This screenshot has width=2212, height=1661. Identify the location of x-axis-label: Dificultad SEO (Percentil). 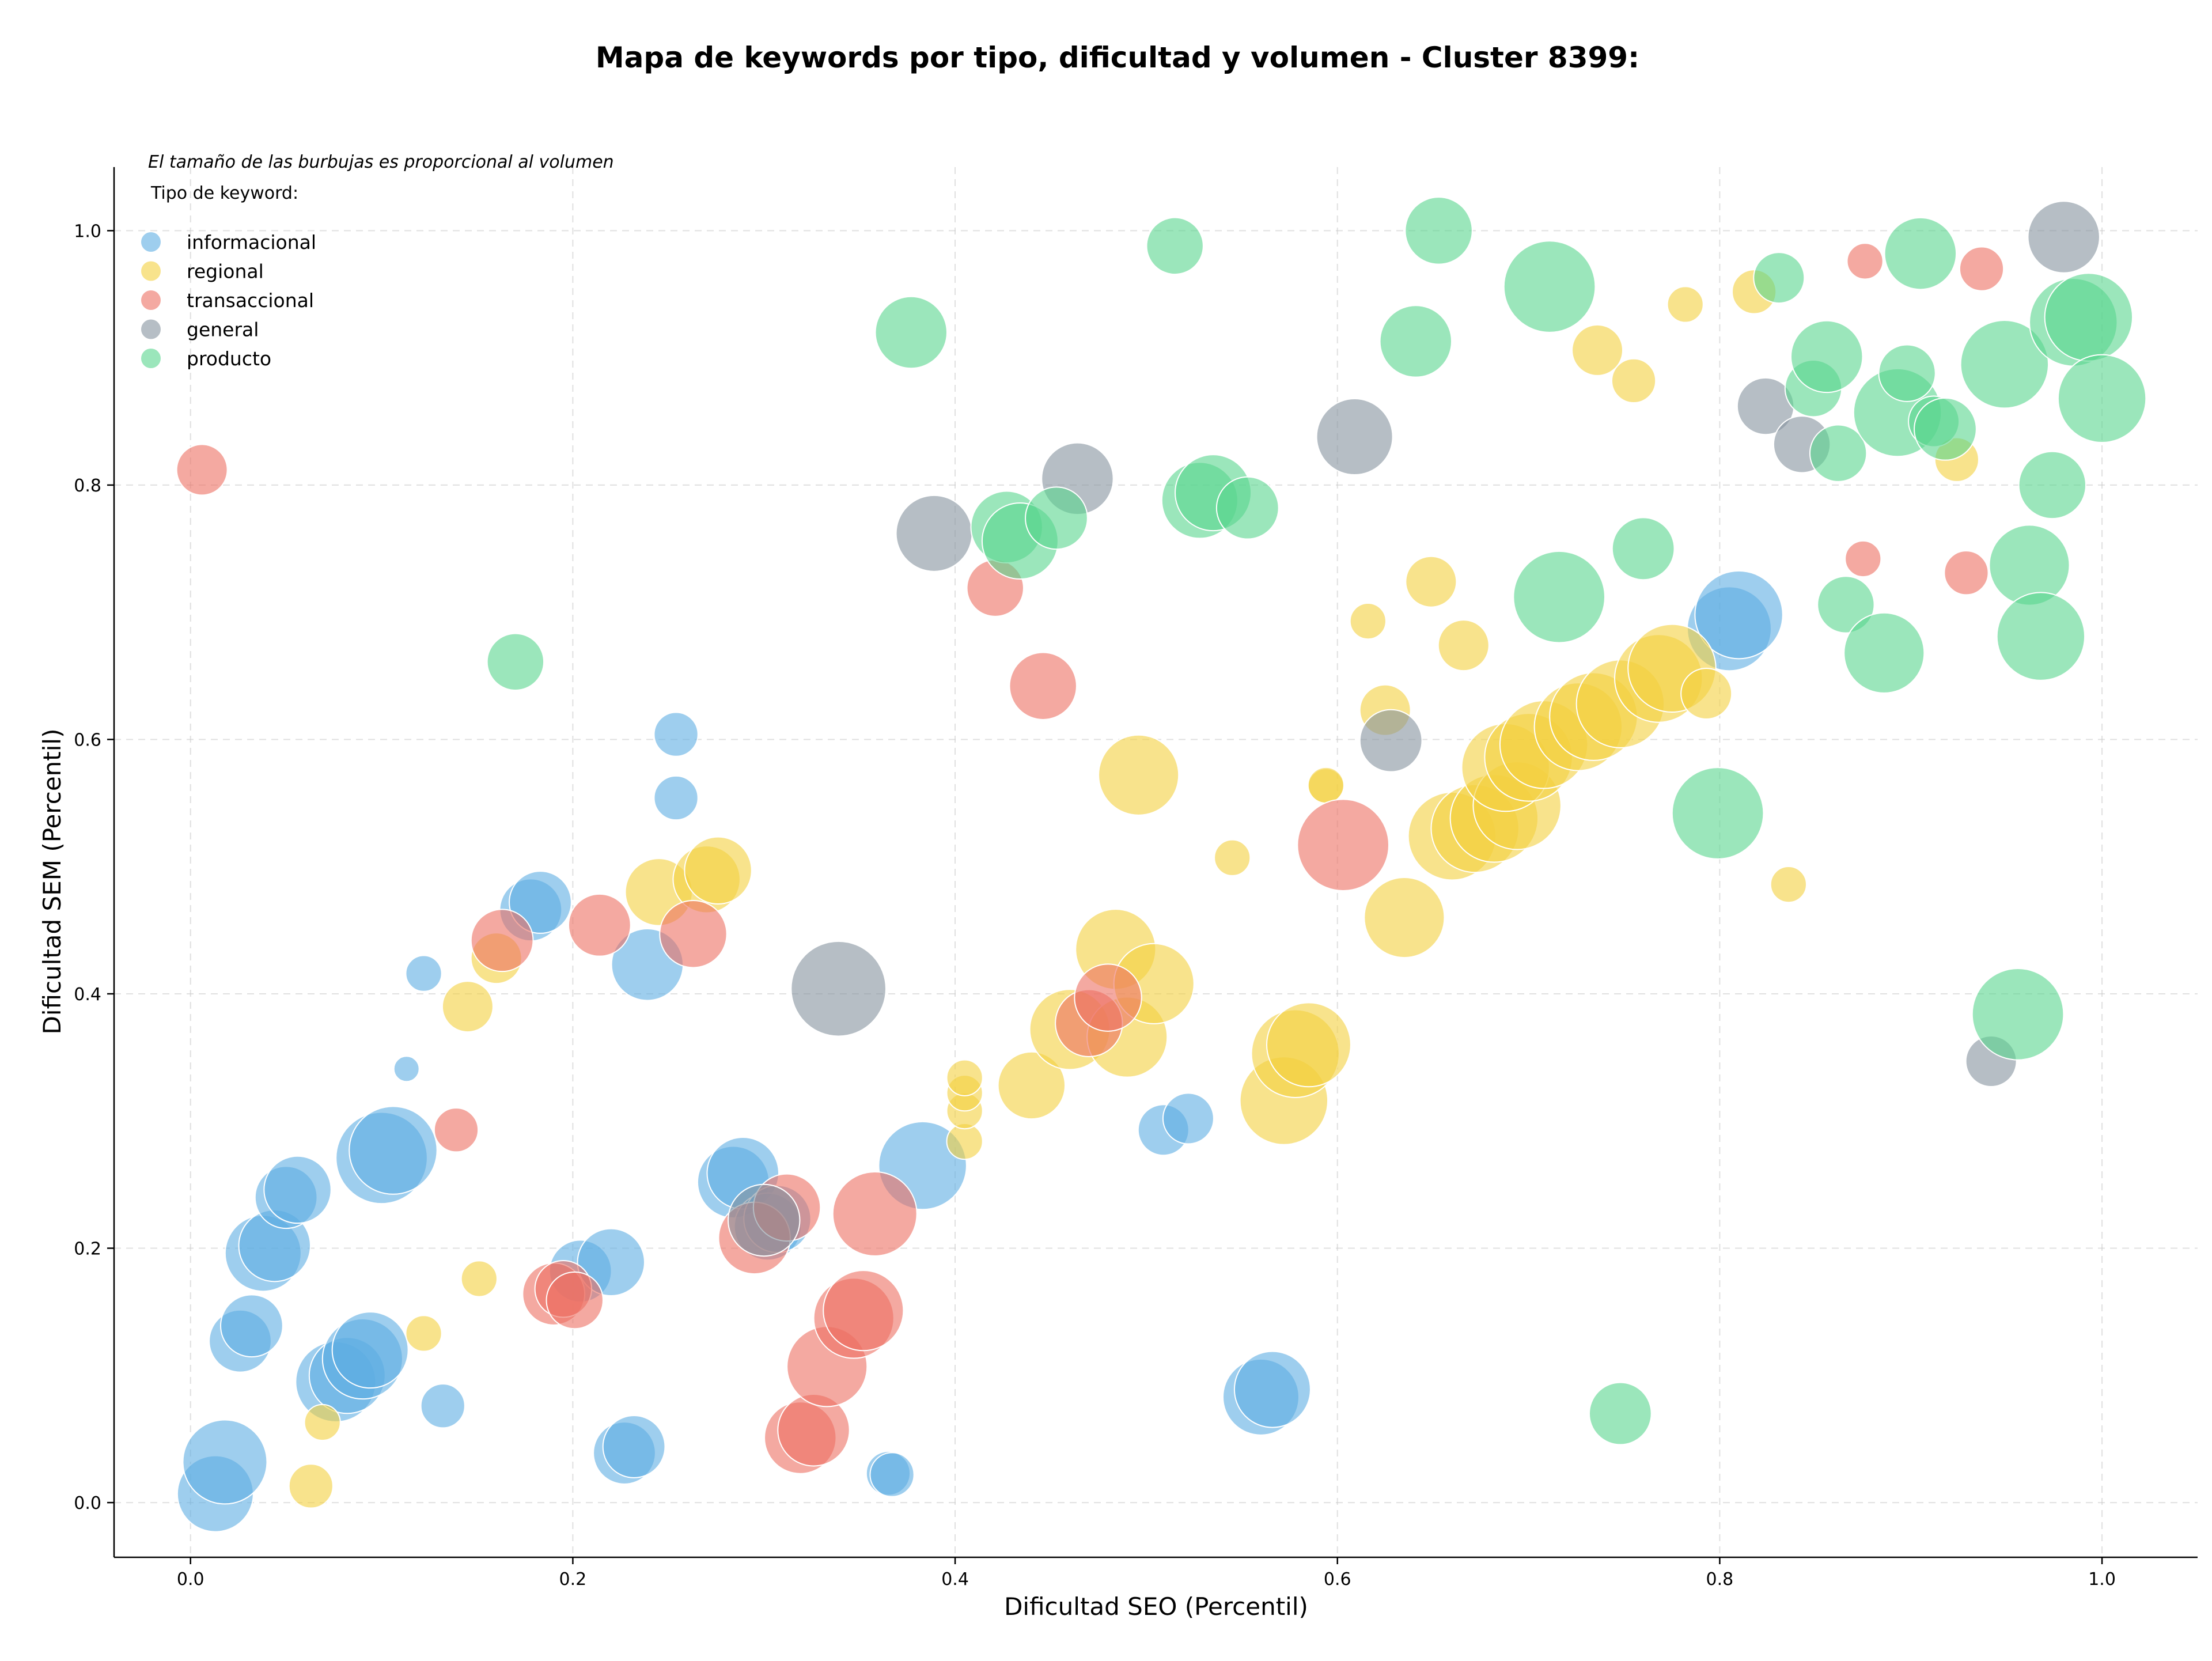
(1156, 1606).